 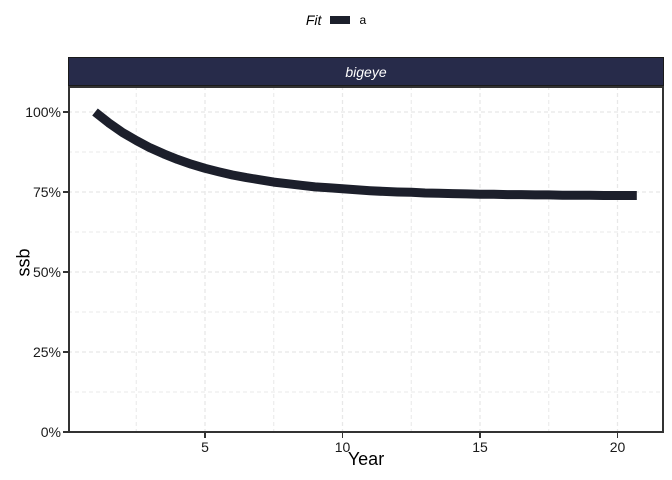 What do you see at coordinates (50, 432) in the screenshot?
I see `y-tick-label: 0%` at bounding box center [50, 432].